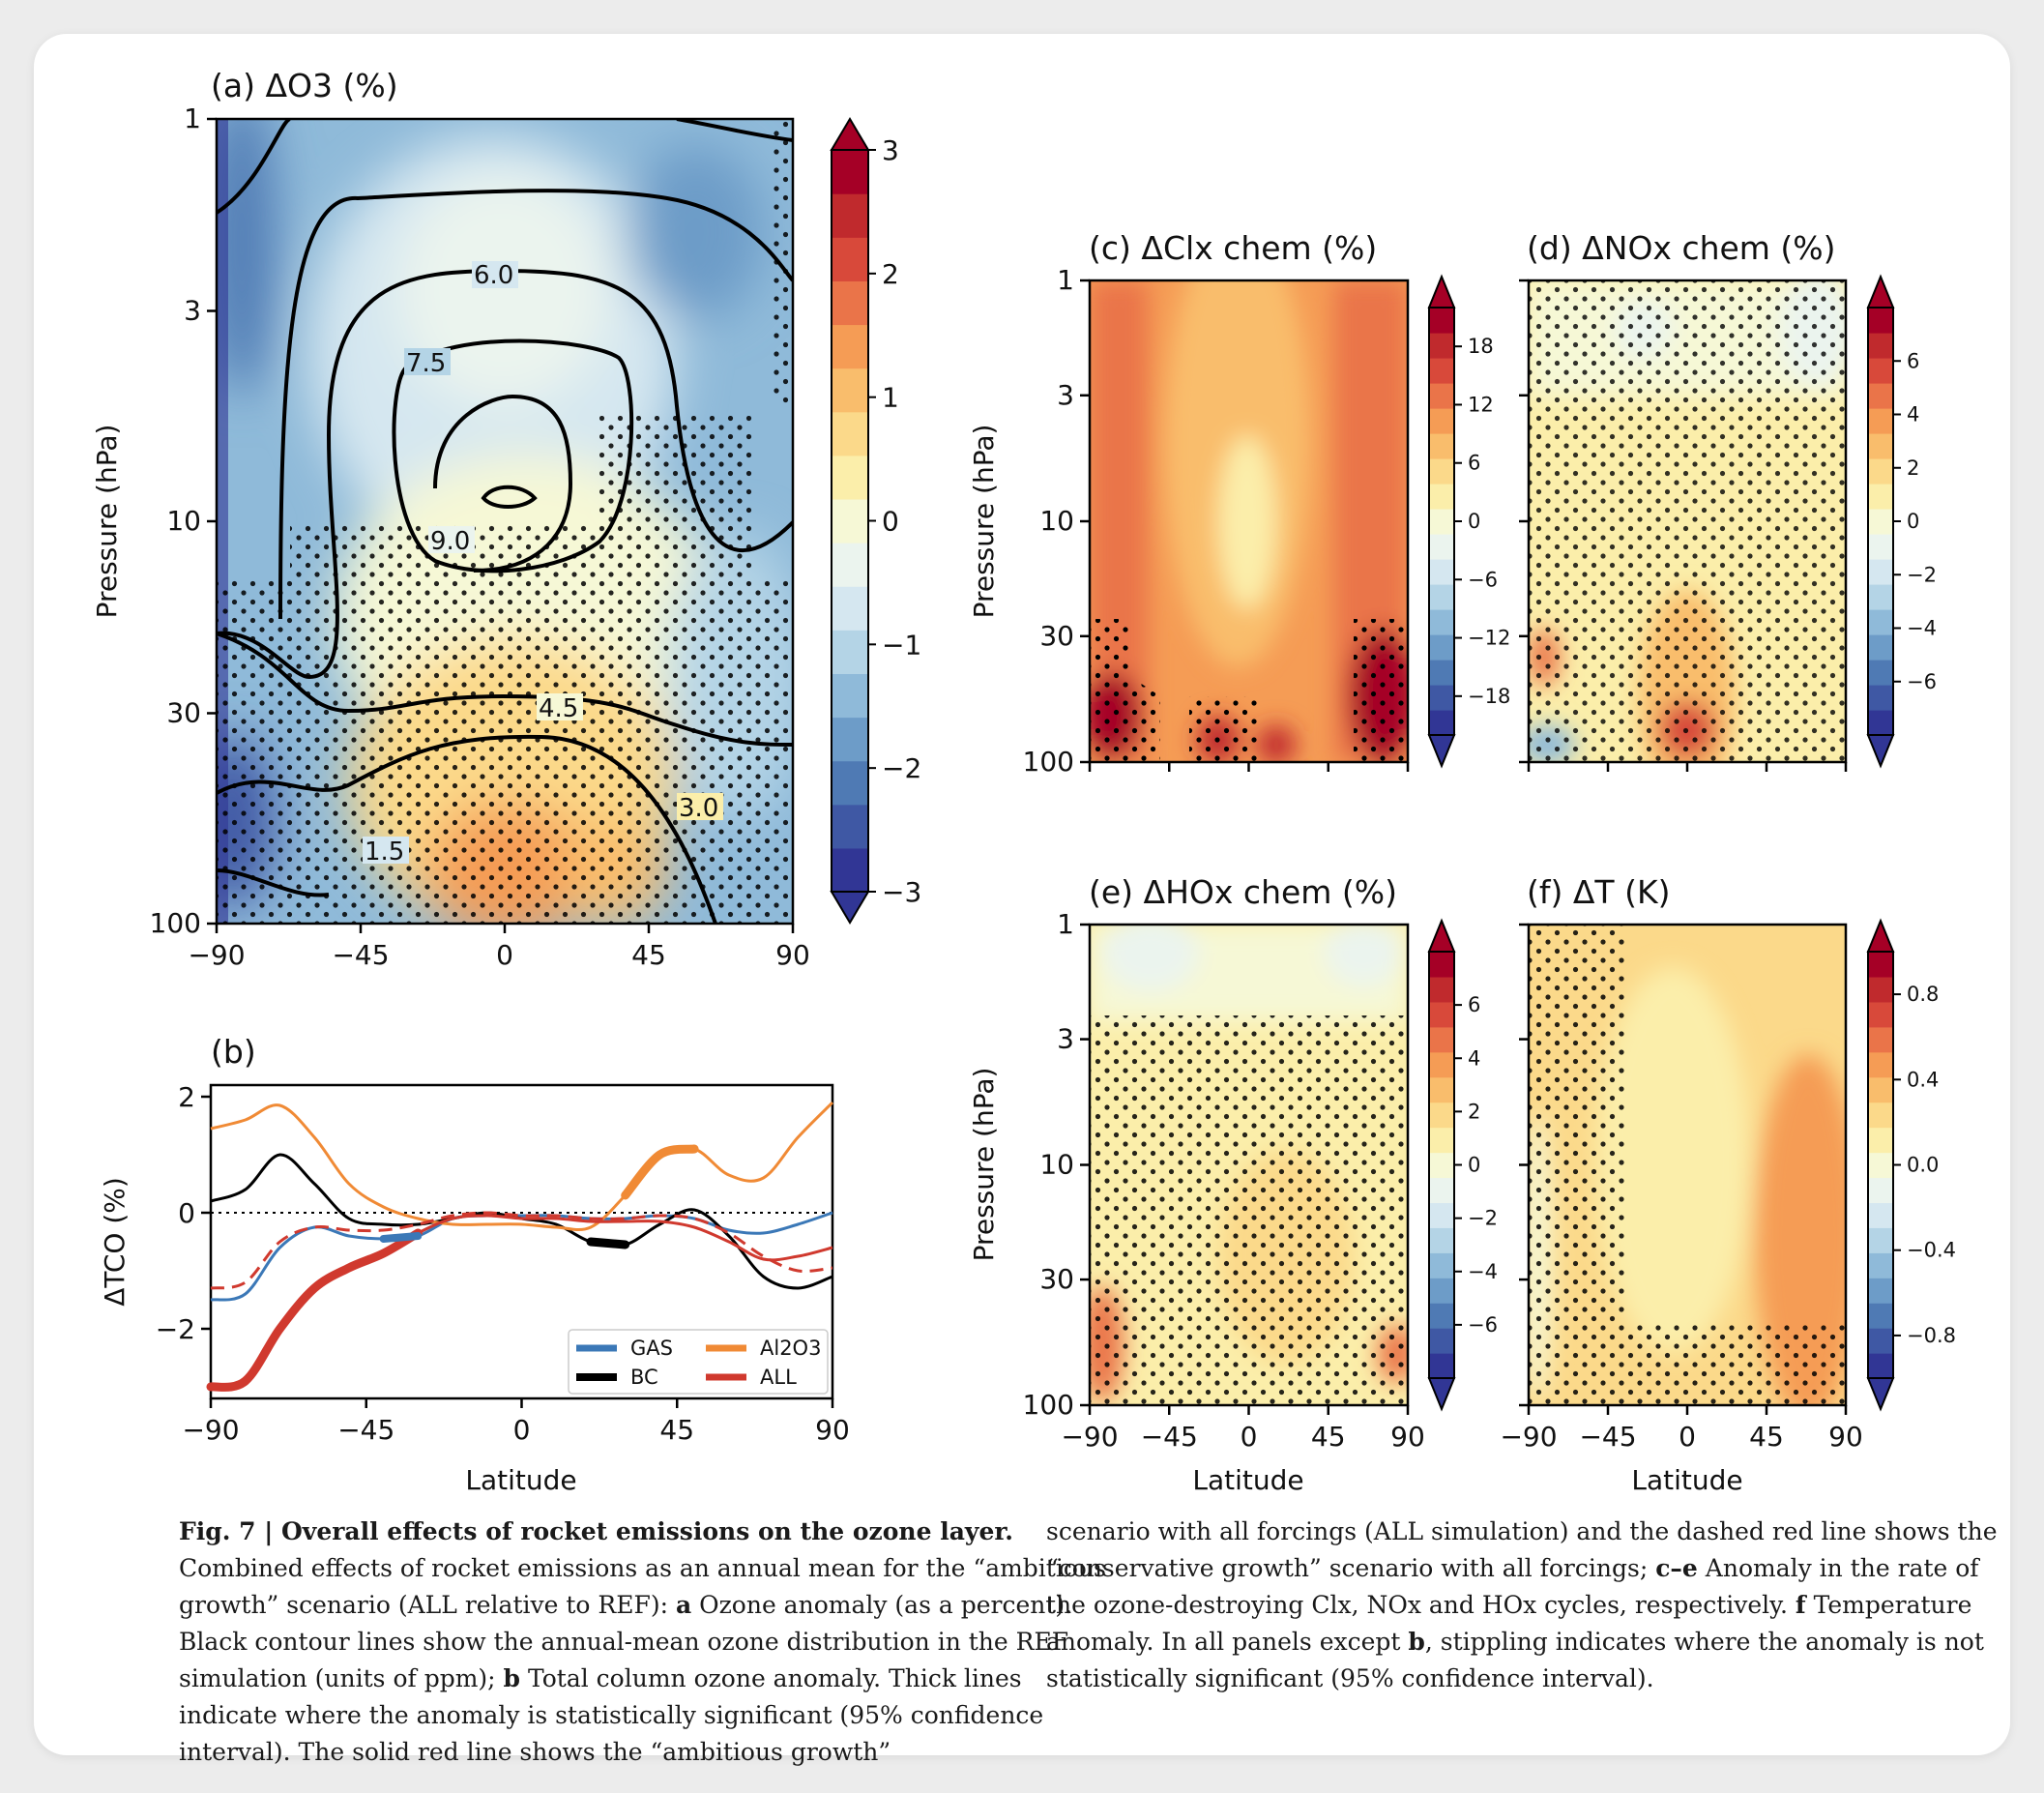  What do you see at coordinates (1524, 1165) in the screenshot?
I see `panel-f-y-axis` at bounding box center [1524, 1165].